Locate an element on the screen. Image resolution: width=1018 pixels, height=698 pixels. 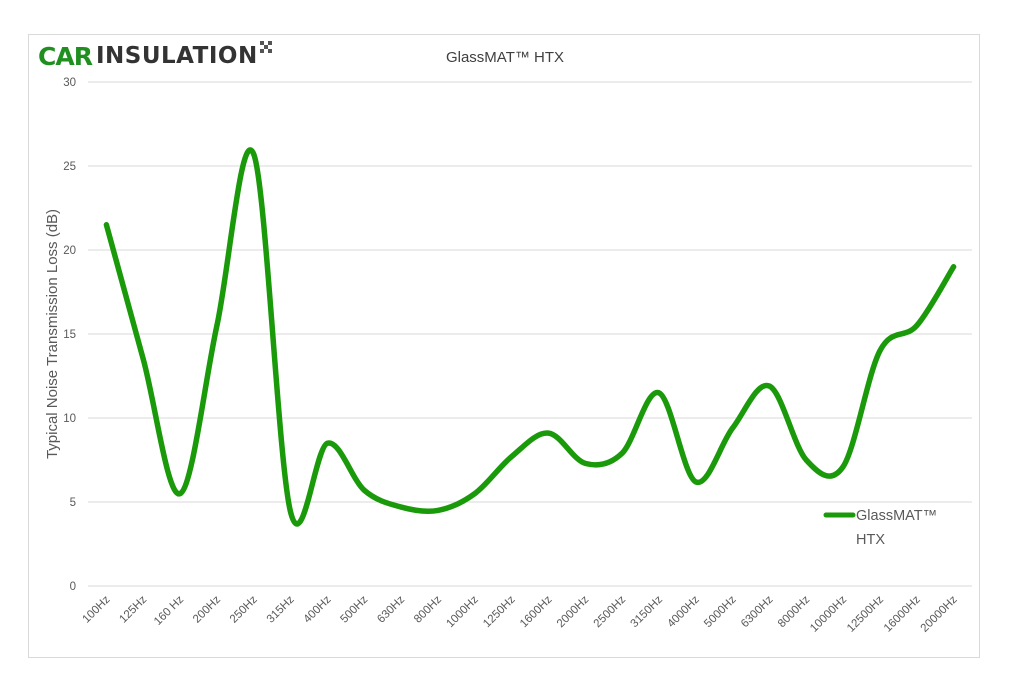
x-tick-label: 800Hz is located at coordinates (428, 609).